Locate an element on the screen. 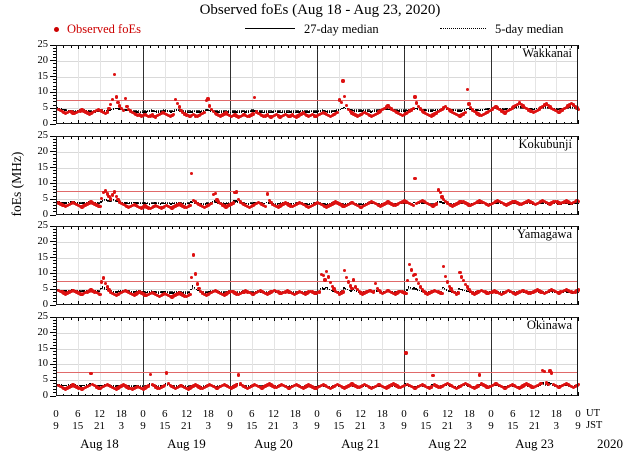 Image resolution: width=640 pixels, height=457 pixels. legend-item-27day: 27-day median is located at coordinates (312, 29).